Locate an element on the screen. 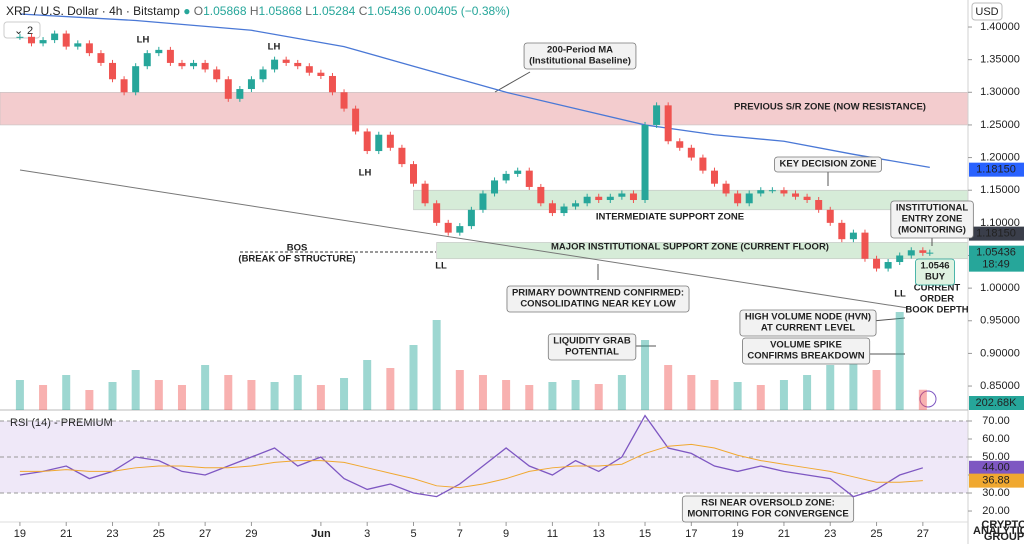 This screenshot has width=1024, height=544. price-label: 1.18150 is located at coordinates (996, 170).